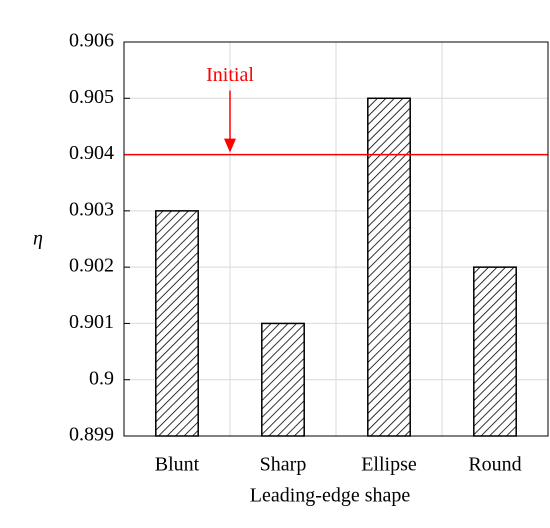  I want to click on y-axis-label: η, so click(38, 239).